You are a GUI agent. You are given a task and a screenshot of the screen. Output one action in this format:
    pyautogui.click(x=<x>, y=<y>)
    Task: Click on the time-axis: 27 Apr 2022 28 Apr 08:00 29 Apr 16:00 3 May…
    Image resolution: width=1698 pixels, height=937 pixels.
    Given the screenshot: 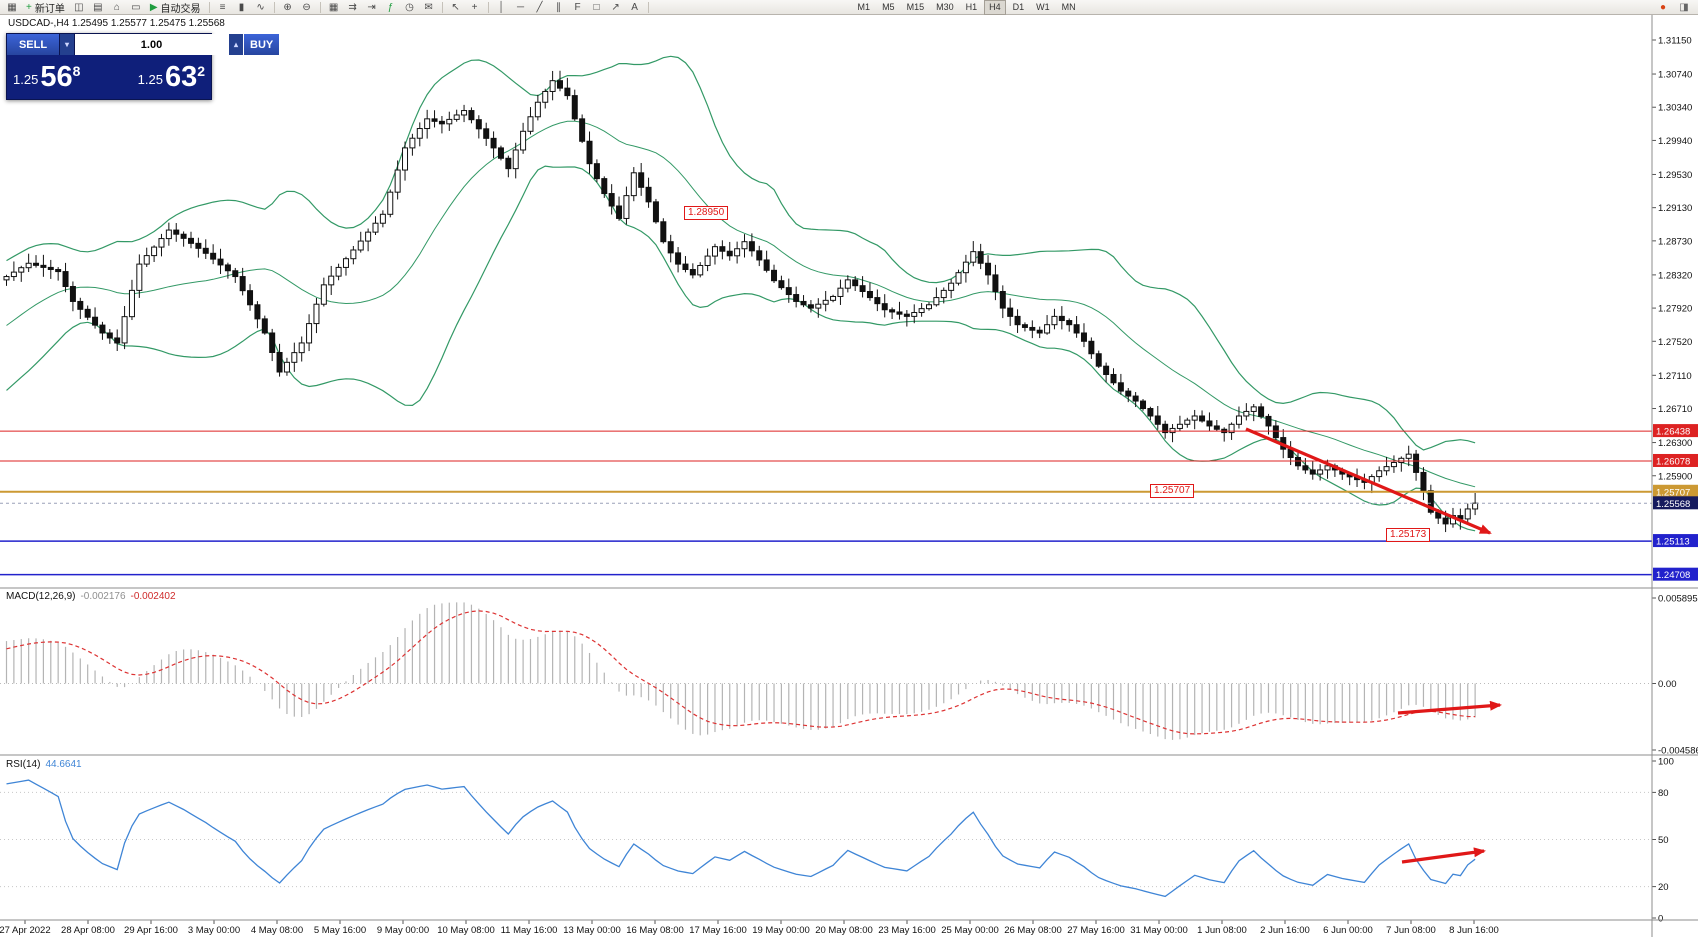 What is the action you would take?
    pyautogui.click(x=749, y=928)
    